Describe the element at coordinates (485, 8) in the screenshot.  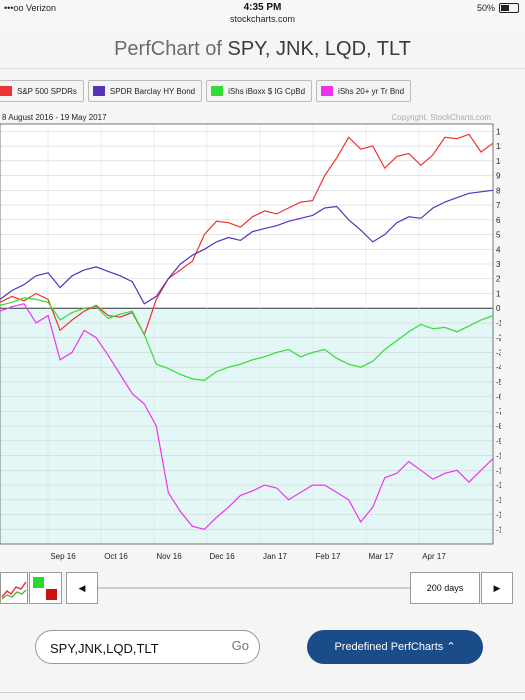
I see `battery-percent: 50%` at that location.